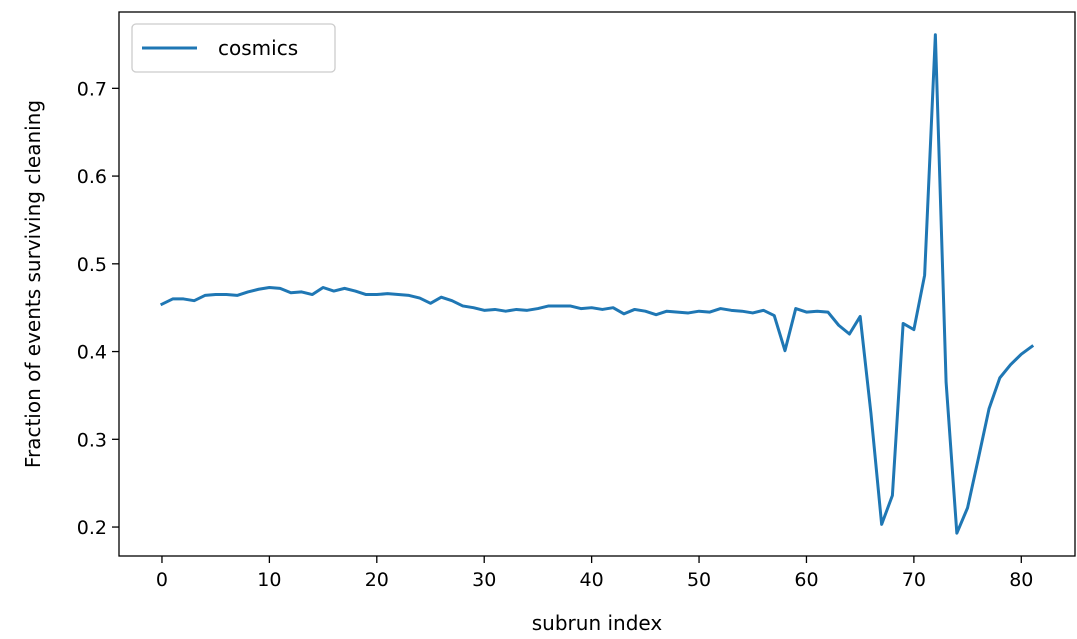 The image size is (1077, 639). Describe the element at coordinates (597, 623) in the screenshot. I see `x-axis-label: subrun index` at that location.